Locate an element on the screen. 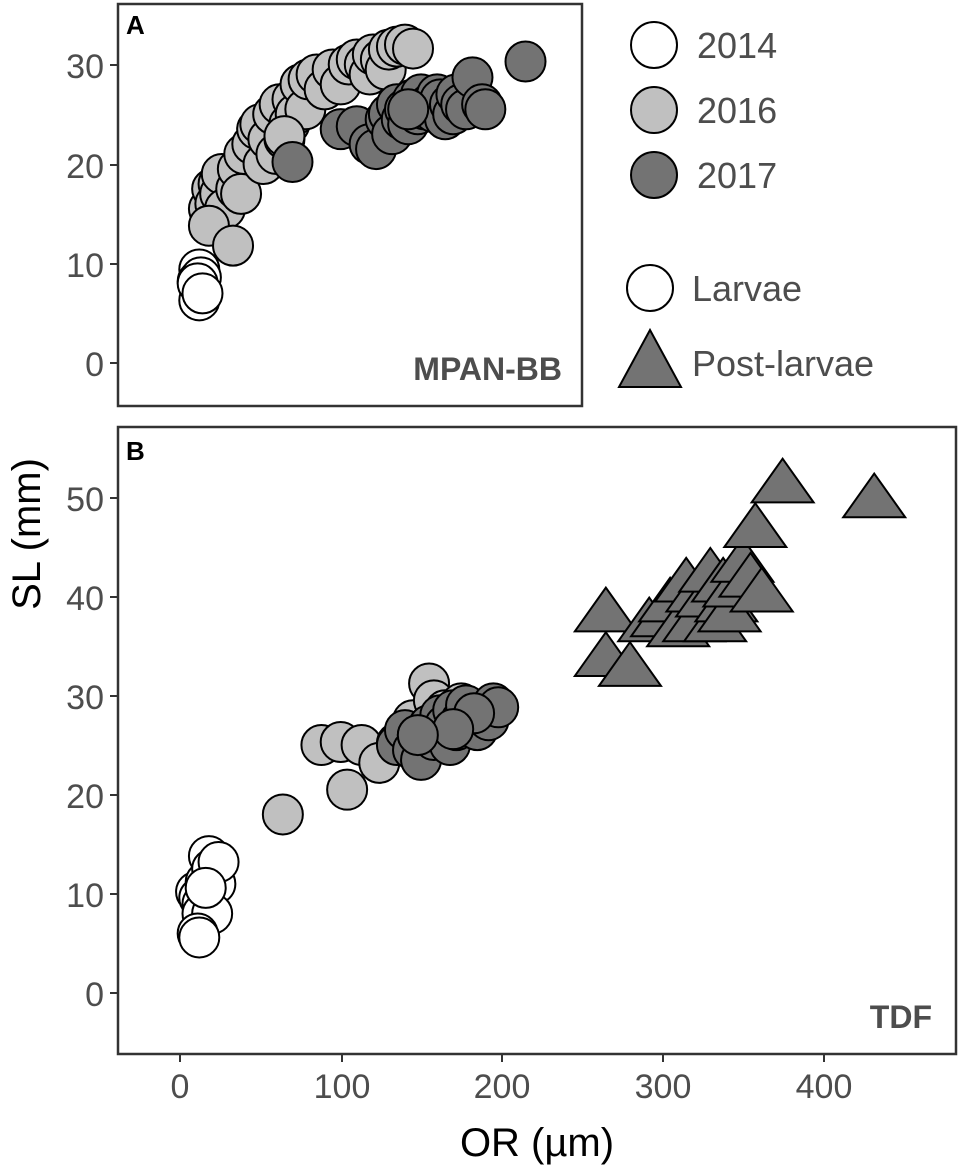 This screenshot has width=962, height=1174. panel-b-ytick-label: 40 is located at coordinates (85, 599).